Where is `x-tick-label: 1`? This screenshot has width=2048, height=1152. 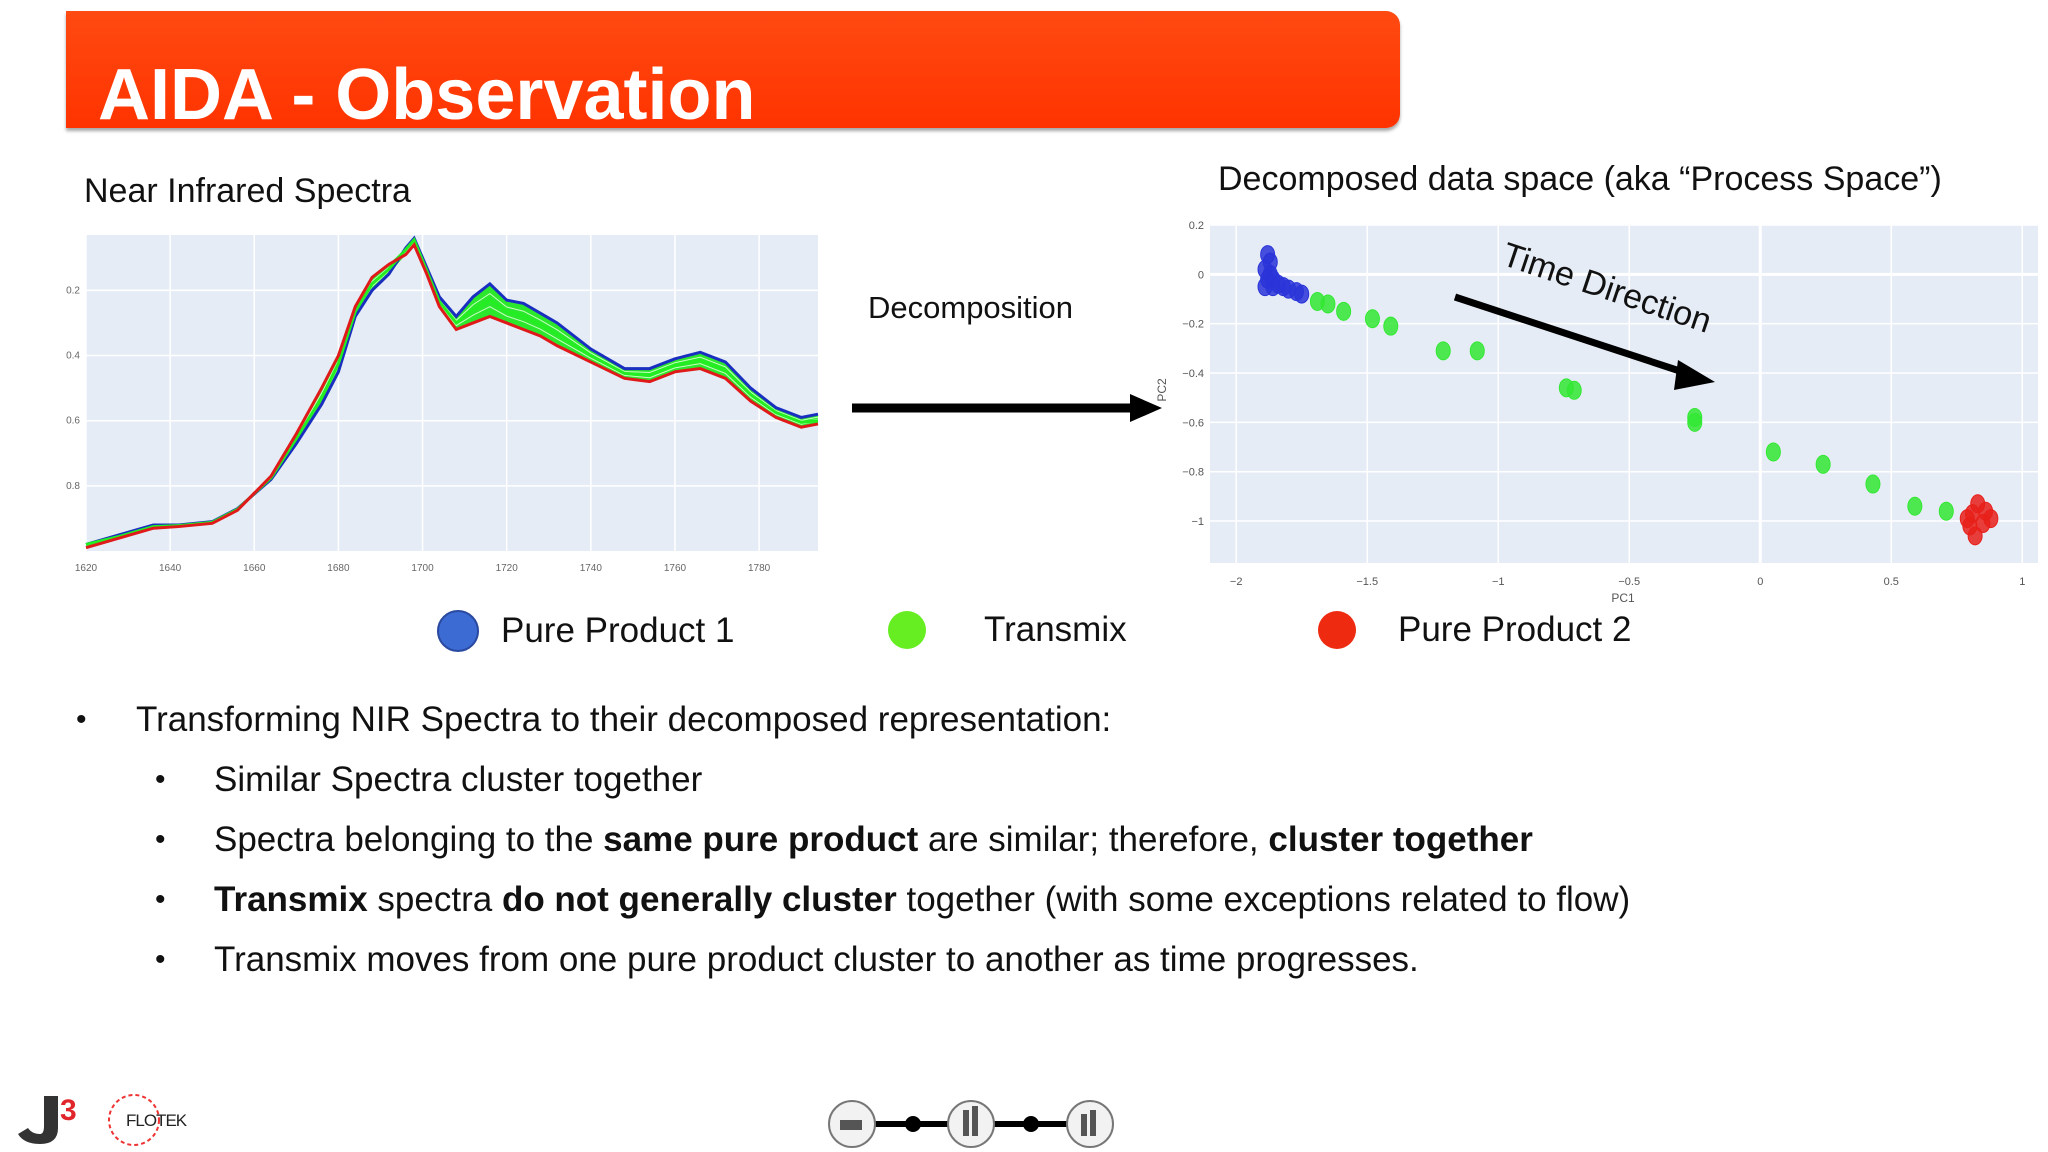
x-tick-label: 1 is located at coordinates (2022, 582).